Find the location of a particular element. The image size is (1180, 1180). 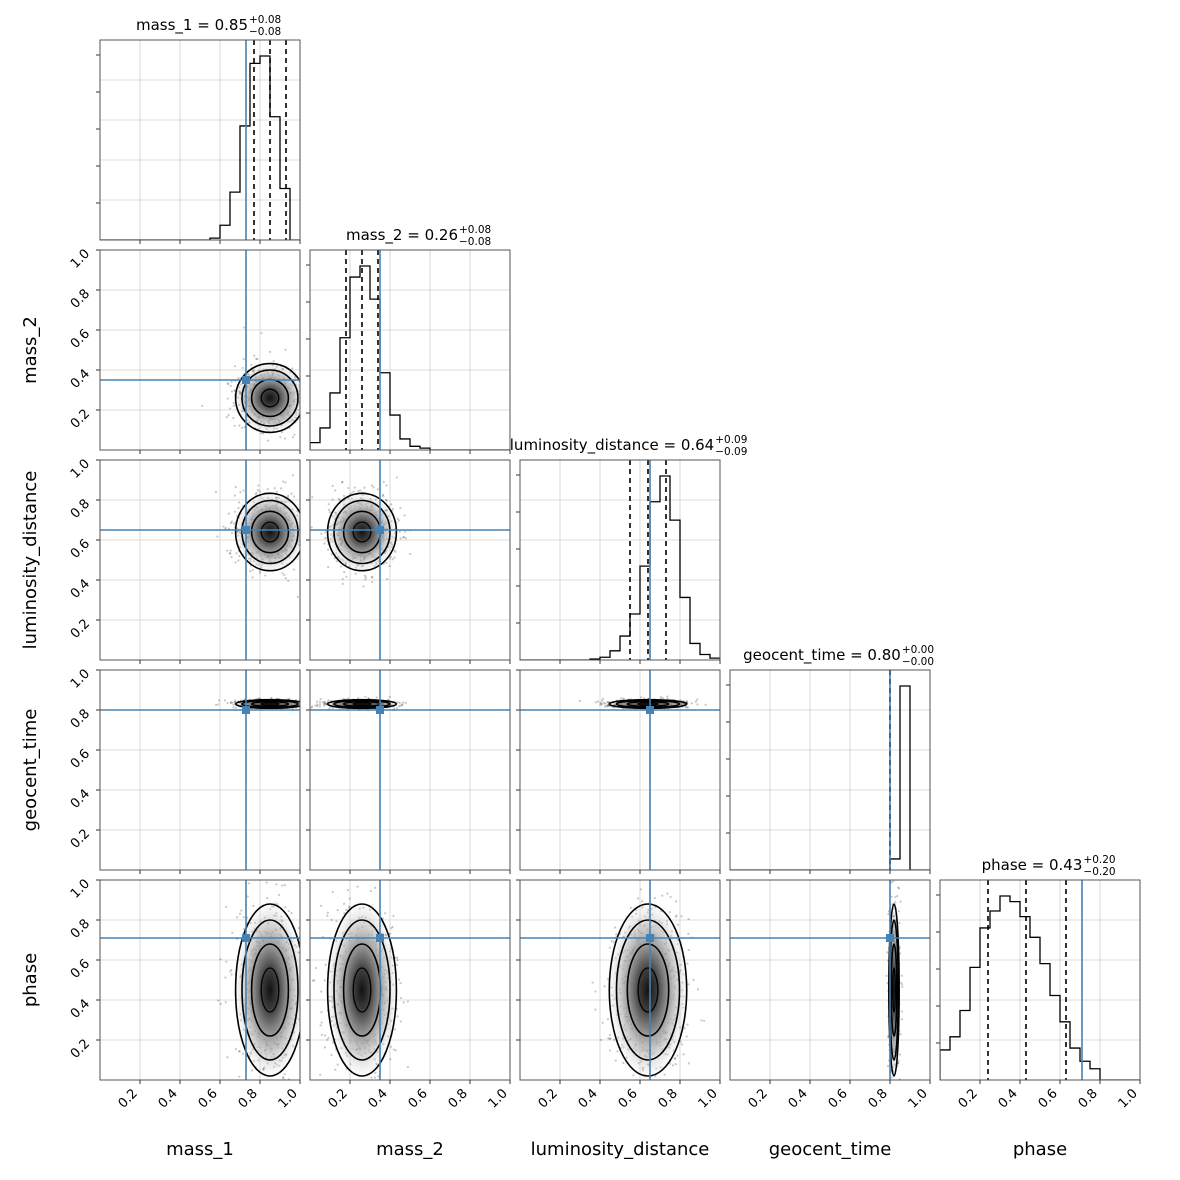

y-axis-label: luminosity_distance is located at coordinates (30, 560).